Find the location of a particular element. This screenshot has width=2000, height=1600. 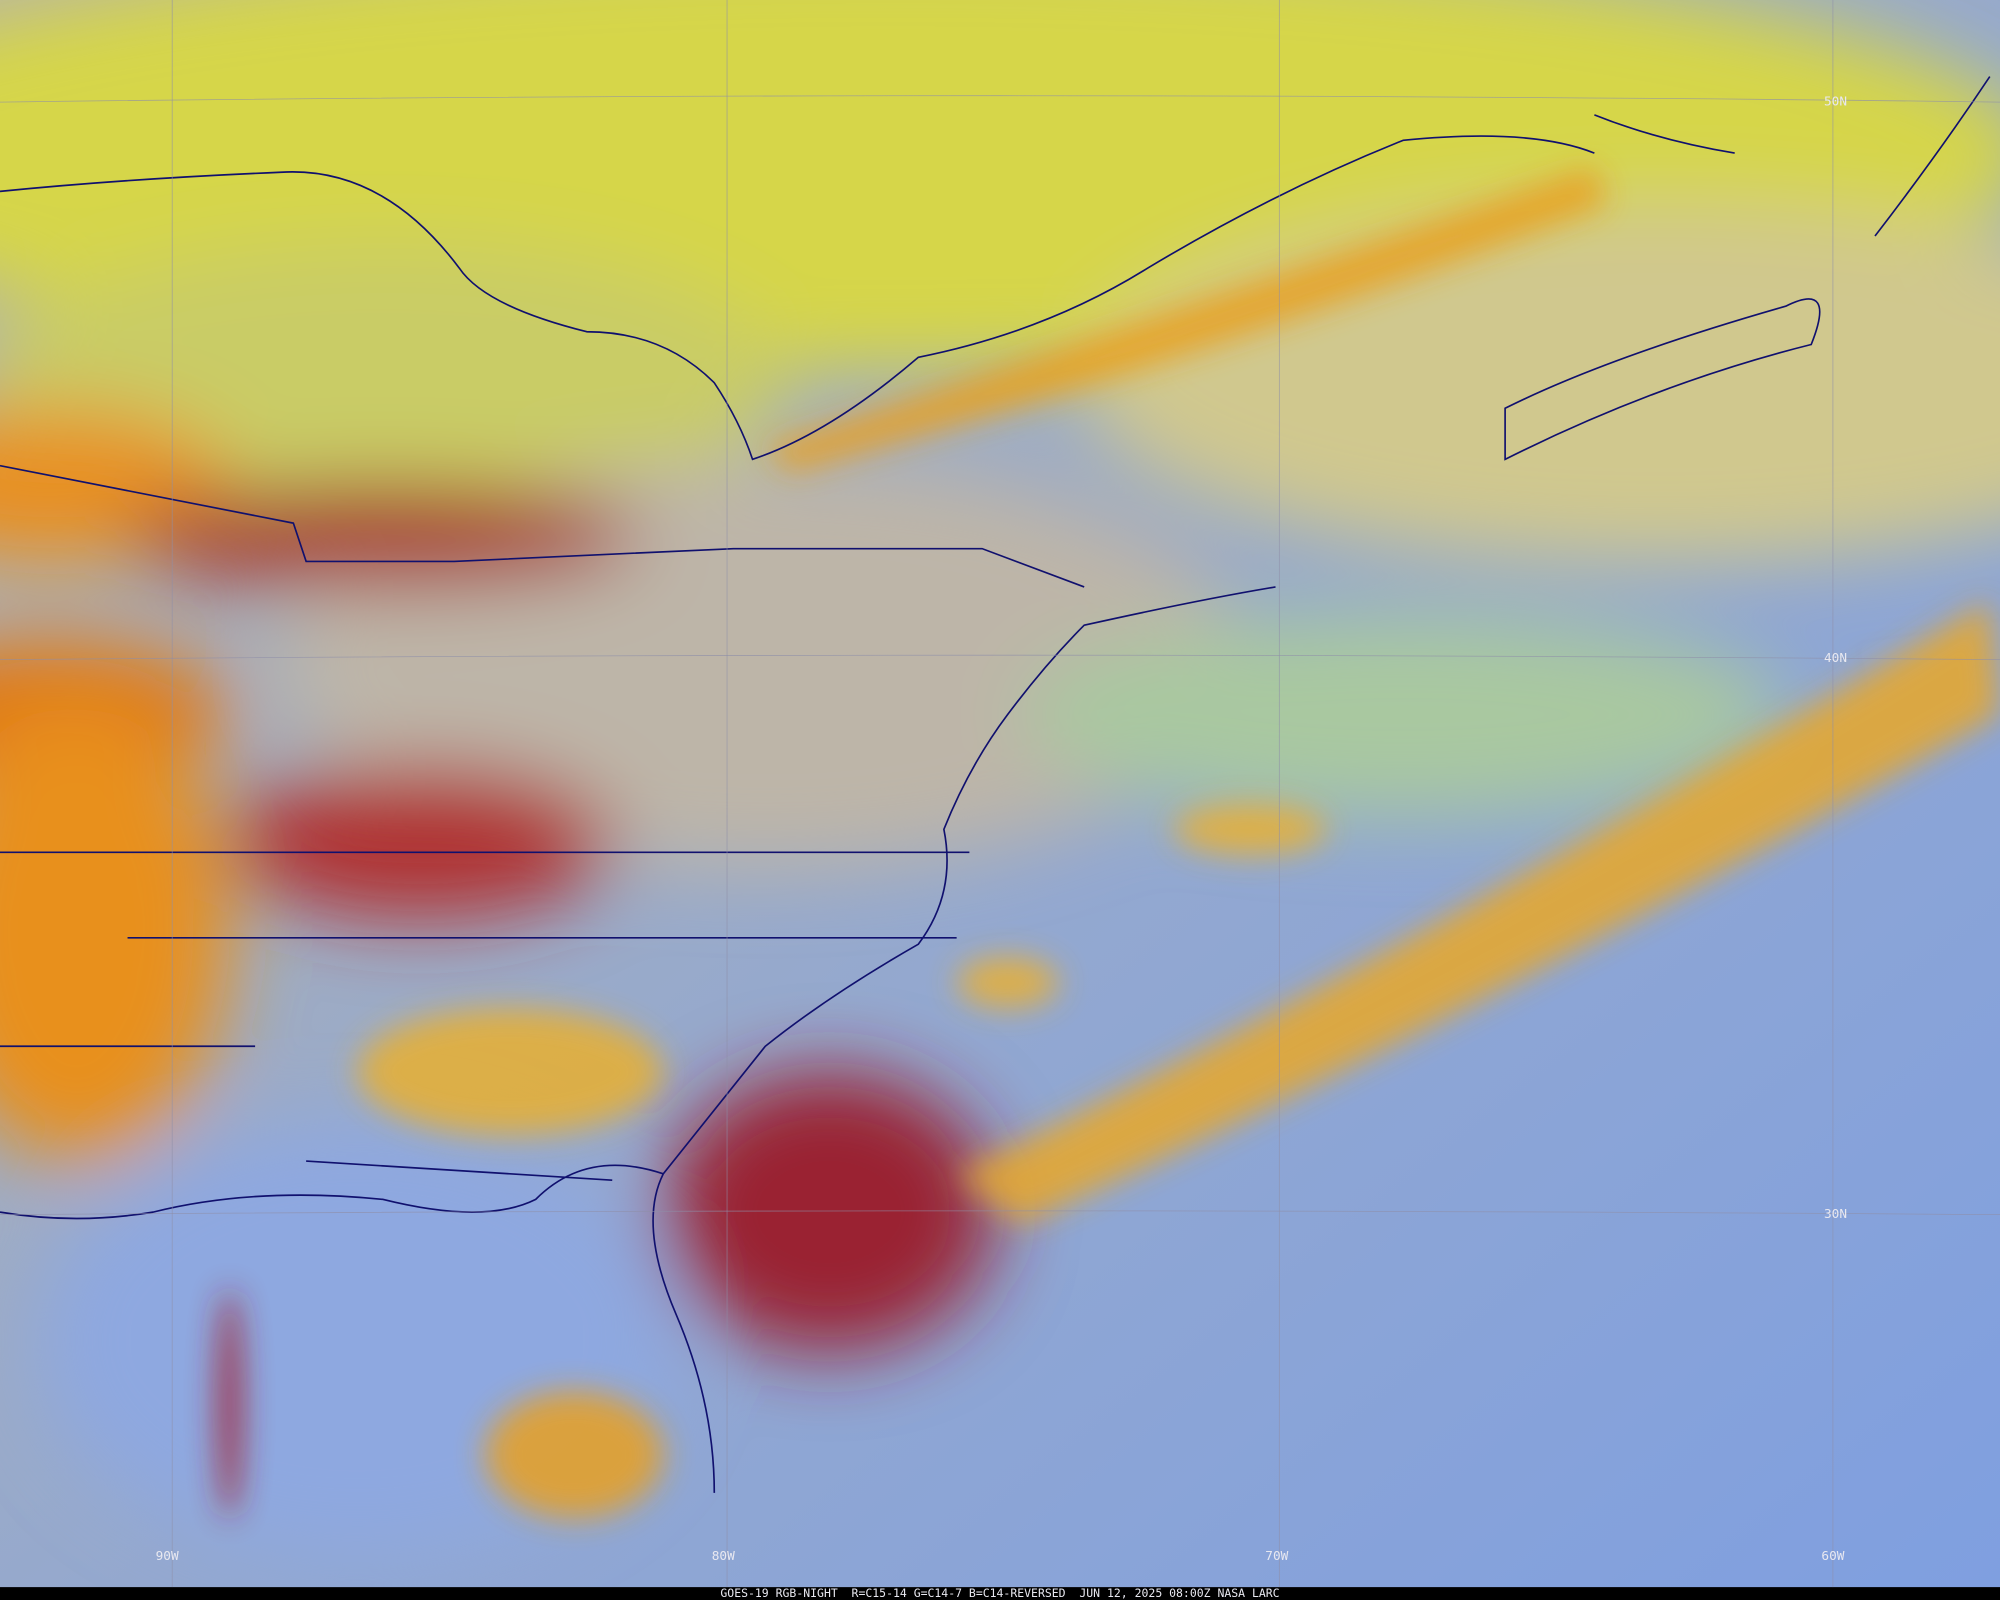

caption-bar is located at coordinates (1000, 1593).